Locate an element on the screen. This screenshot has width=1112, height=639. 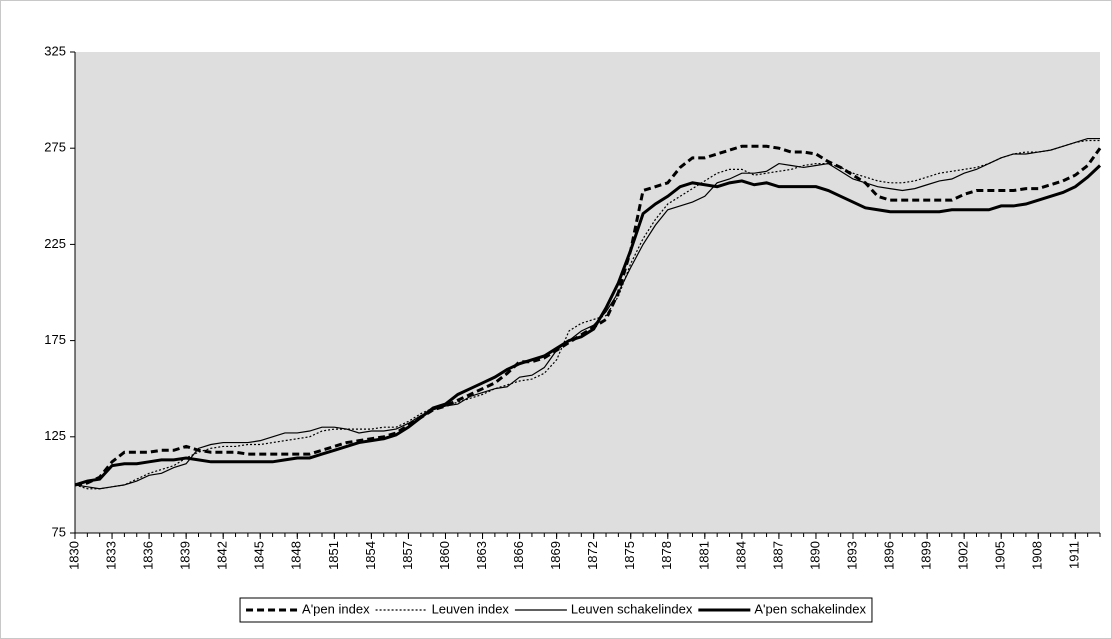
x-tick-label: 1893 is located at coordinates (851, 555).